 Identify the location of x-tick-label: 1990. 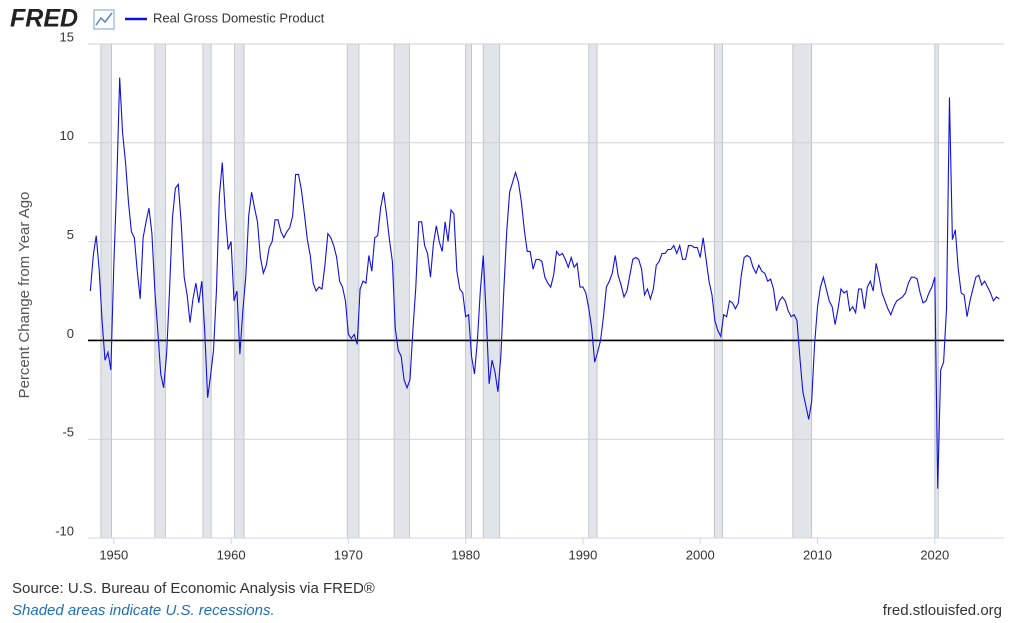
(582, 554).